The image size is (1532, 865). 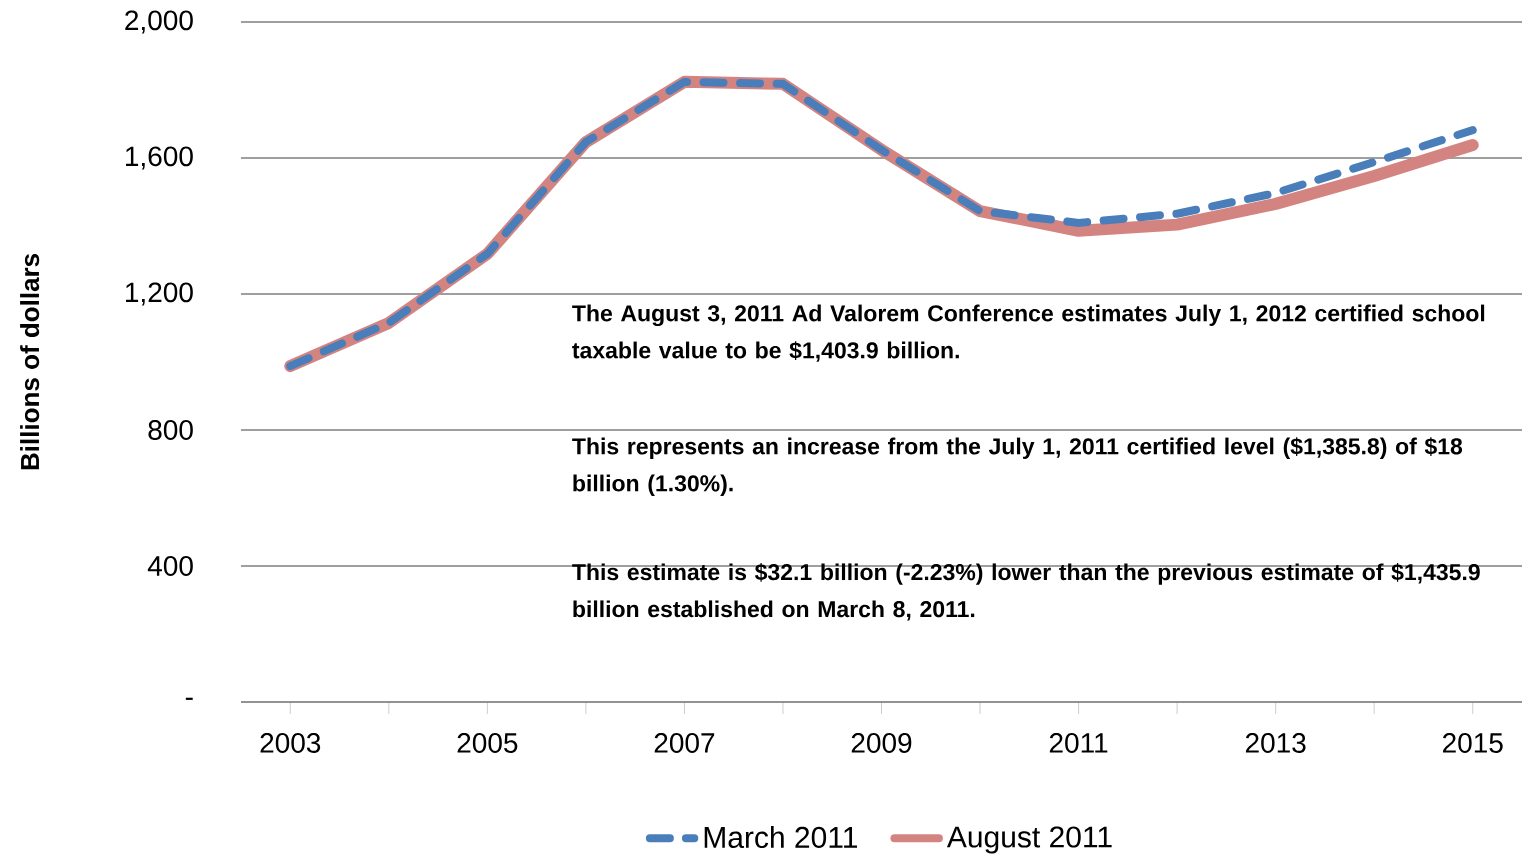 I want to click on legend-label: August 2011, so click(x=1029, y=840).